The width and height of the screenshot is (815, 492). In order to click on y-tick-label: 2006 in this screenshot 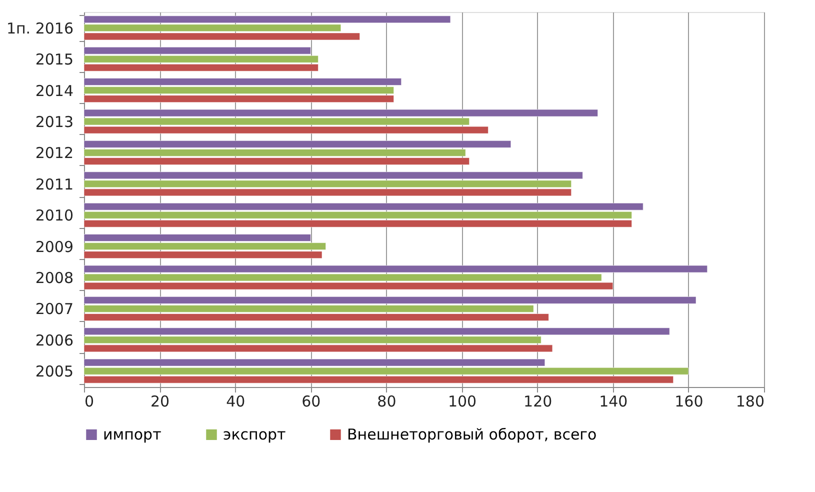, I will do `click(54, 340)`.